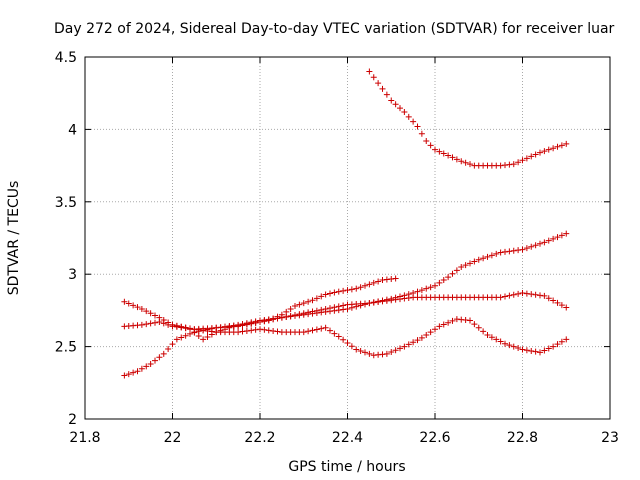  I want to click on x-tick-label: 22.2, so click(259, 438).